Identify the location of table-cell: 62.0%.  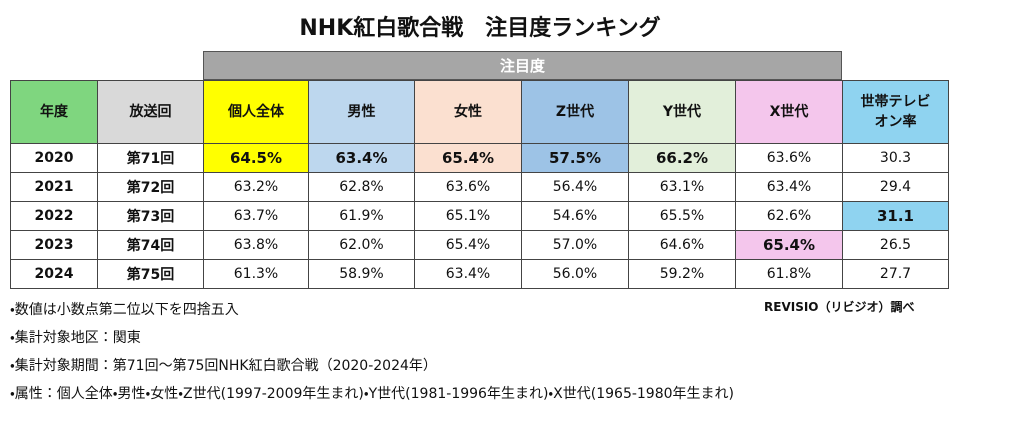
(361, 245).